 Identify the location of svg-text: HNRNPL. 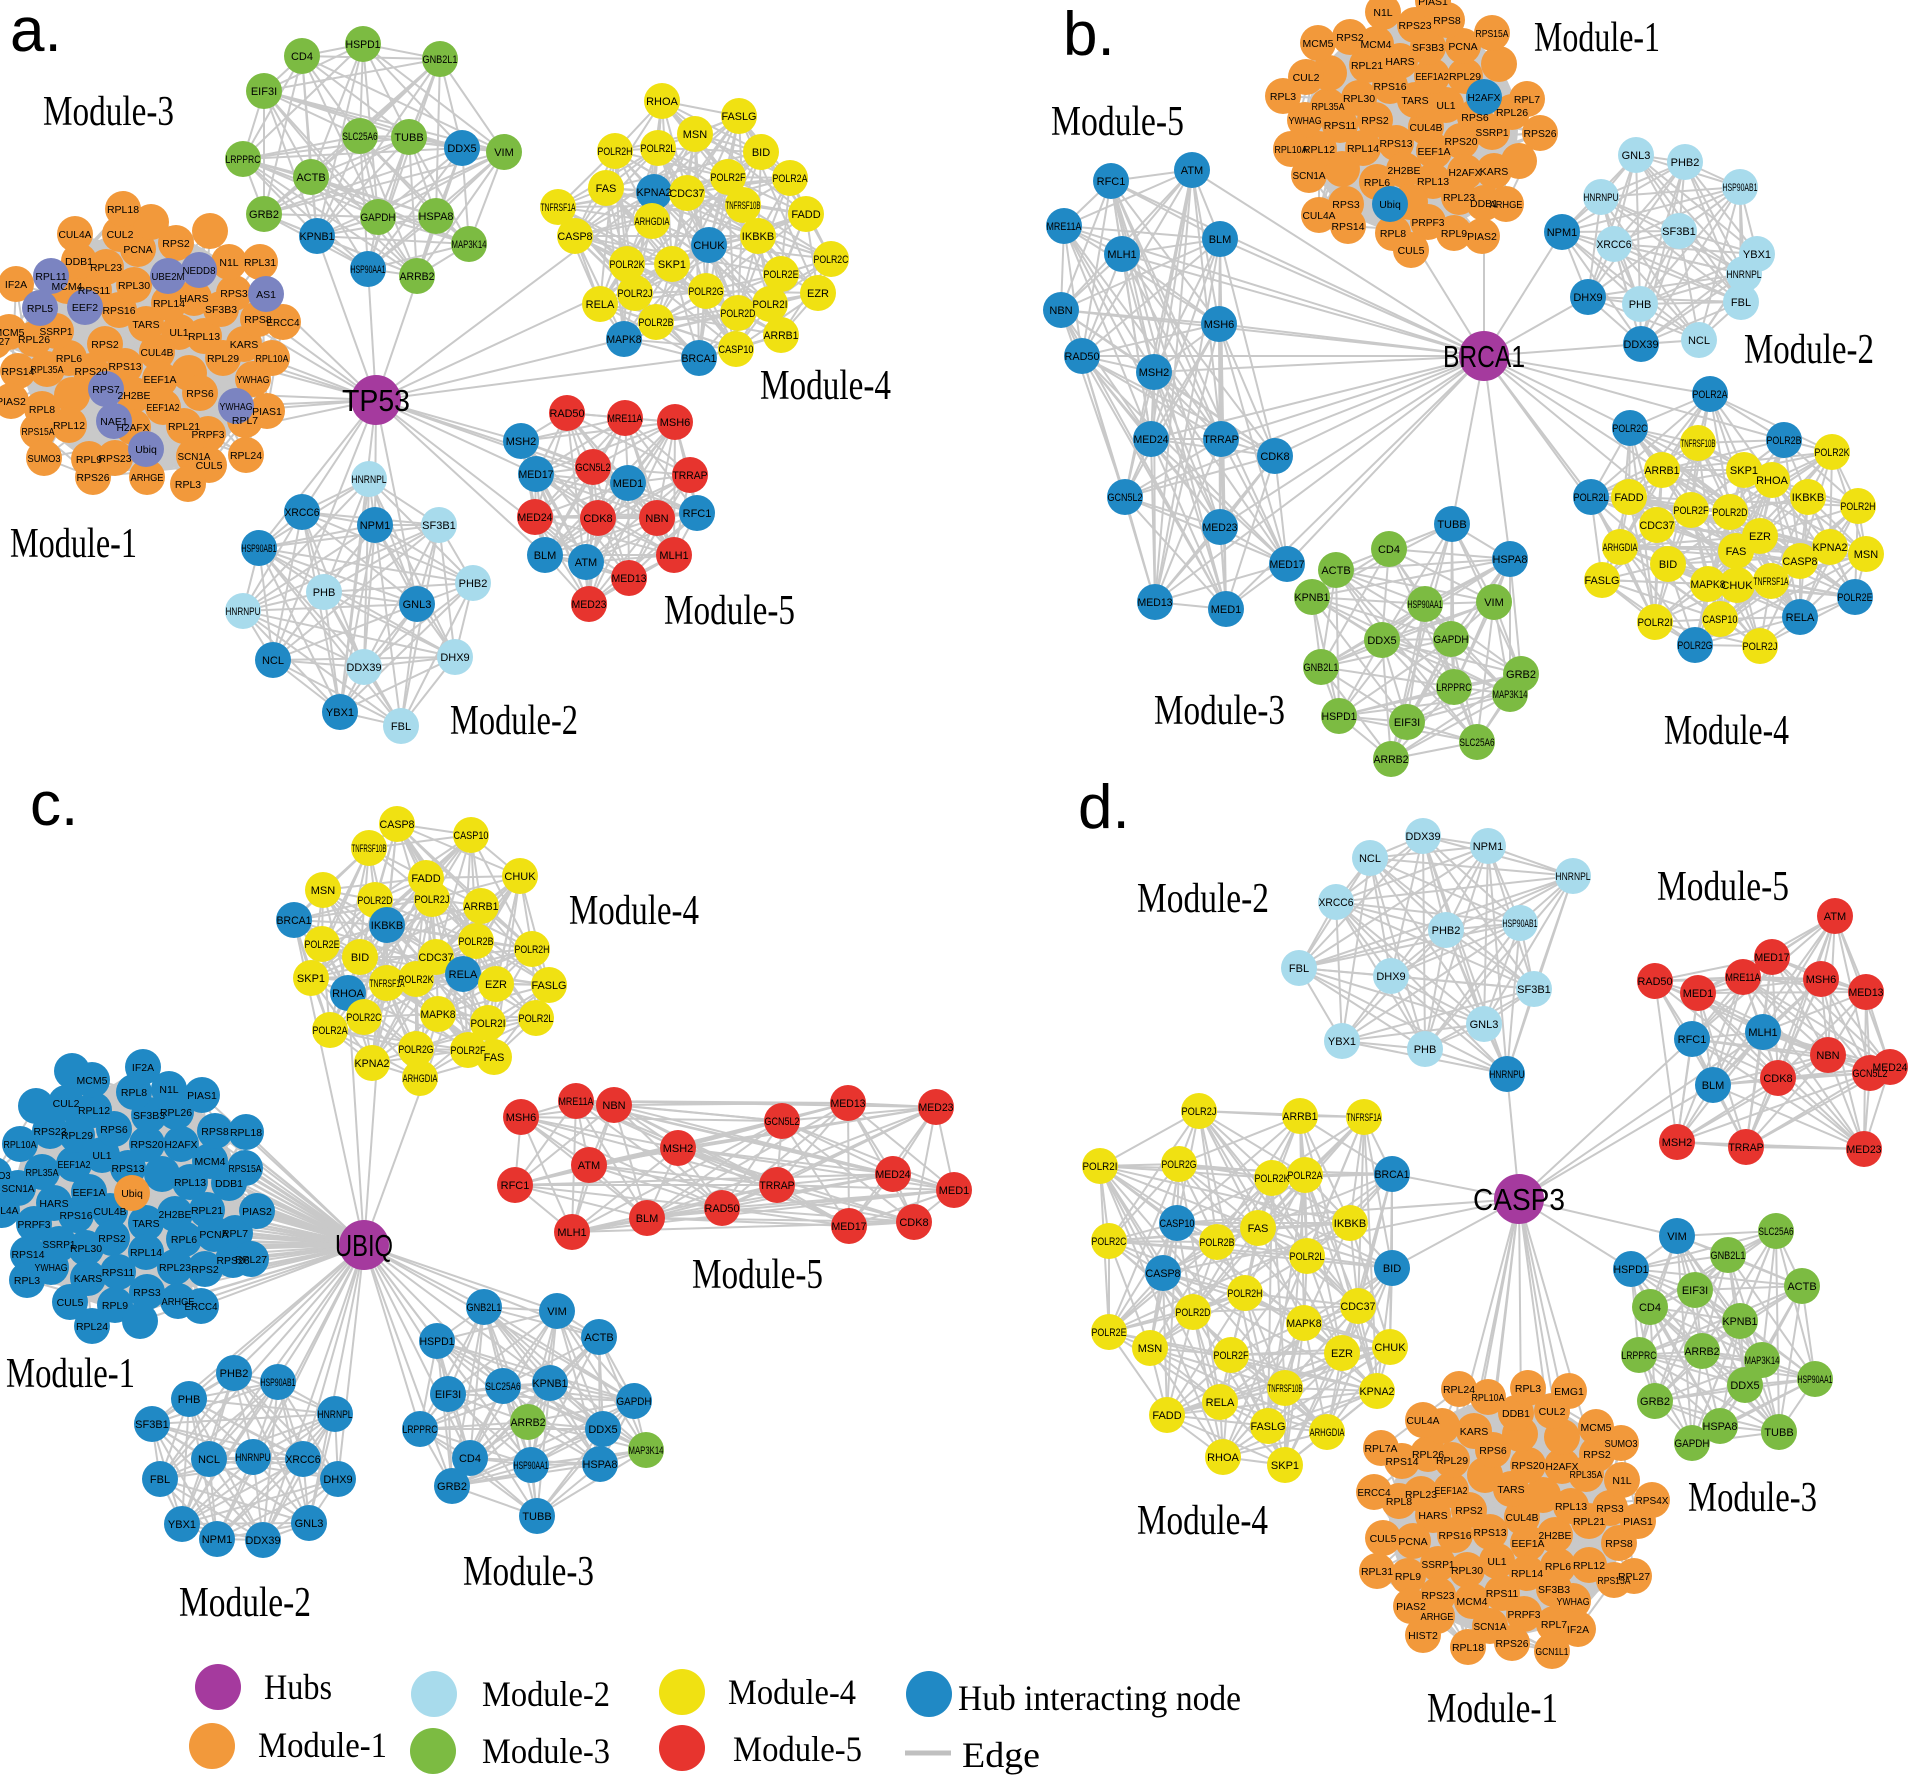
(335, 1415).